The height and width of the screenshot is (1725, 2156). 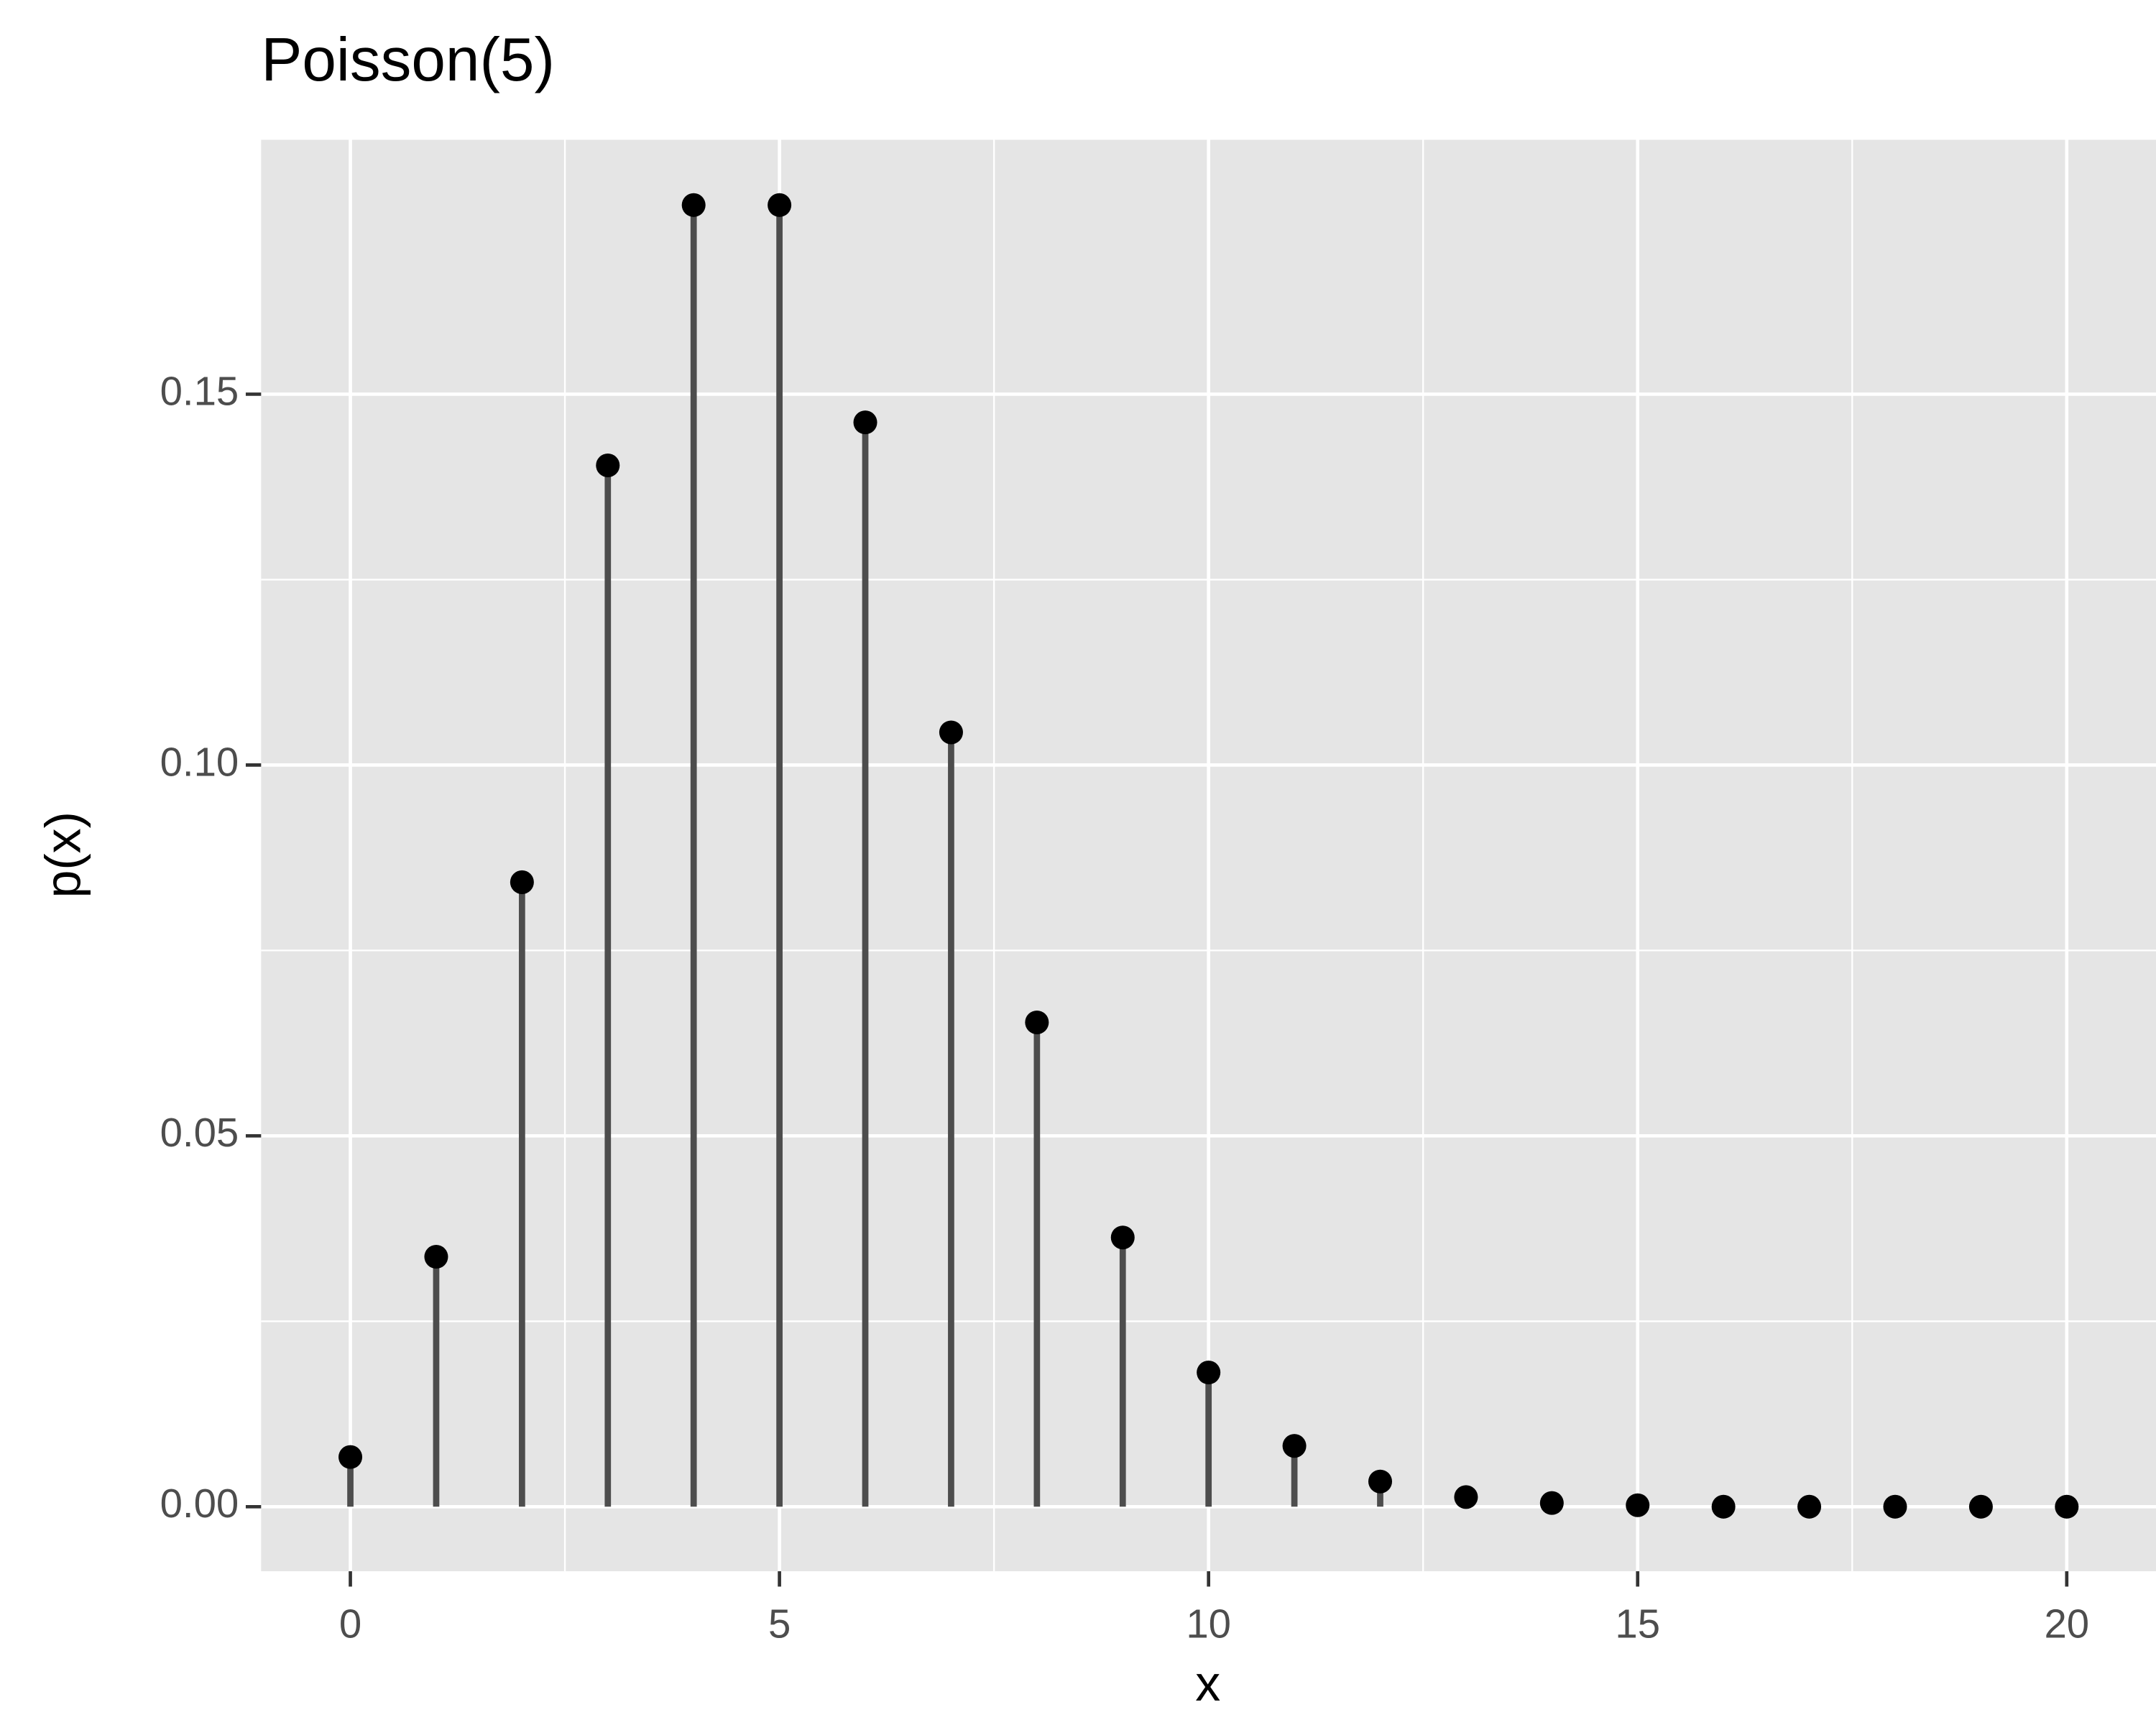 What do you see at coordinates (2066, 1624) in the screenshot?
I see `x-tick-label: 20` at bounding box center [2066, 1624].